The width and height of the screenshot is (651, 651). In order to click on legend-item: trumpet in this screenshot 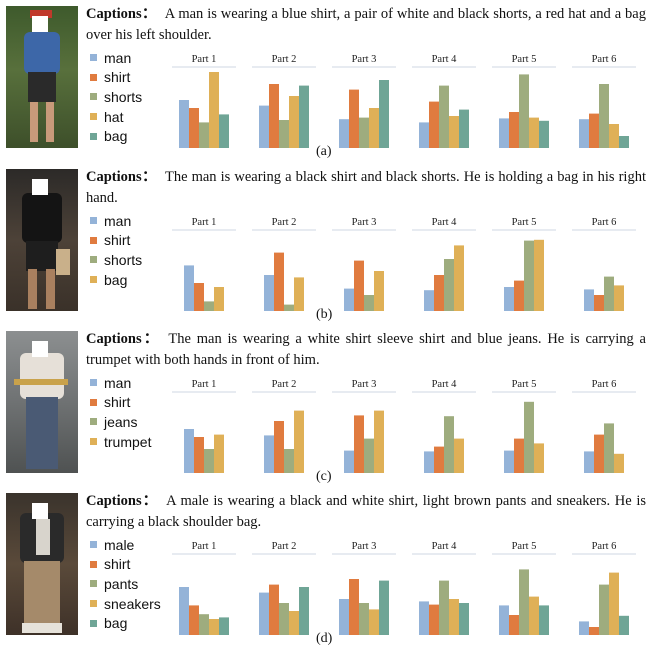, I will do `click(120, 442)`.